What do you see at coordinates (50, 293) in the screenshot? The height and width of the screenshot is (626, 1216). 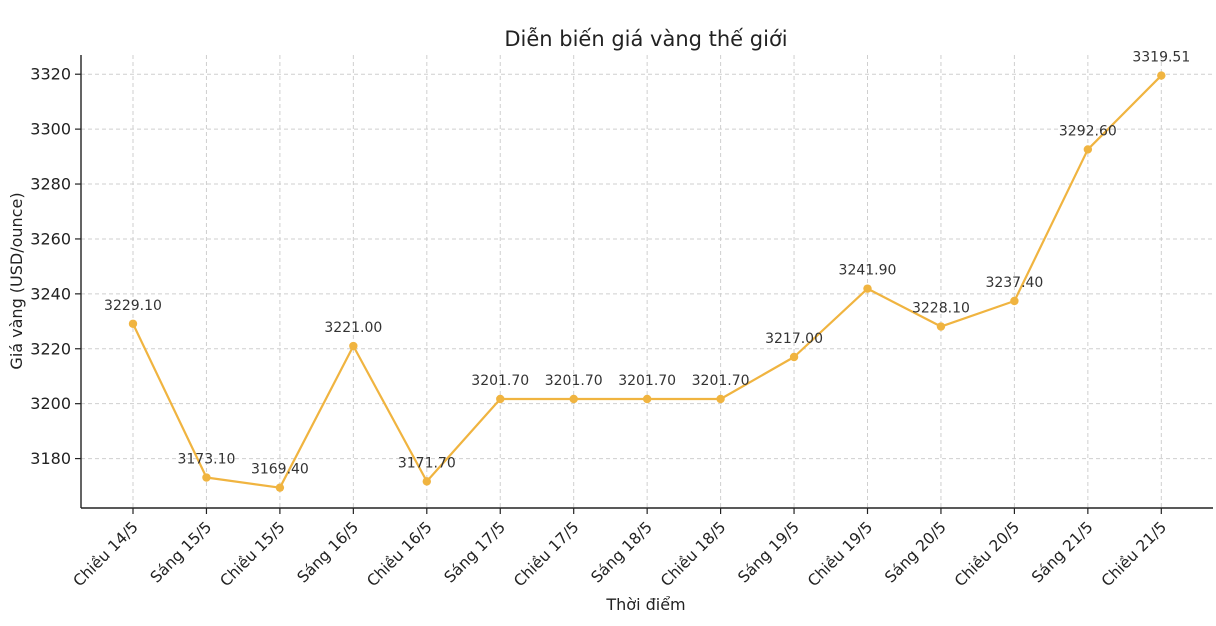 I see `y-tick-label: 3240` at bounding box center [50, 293].